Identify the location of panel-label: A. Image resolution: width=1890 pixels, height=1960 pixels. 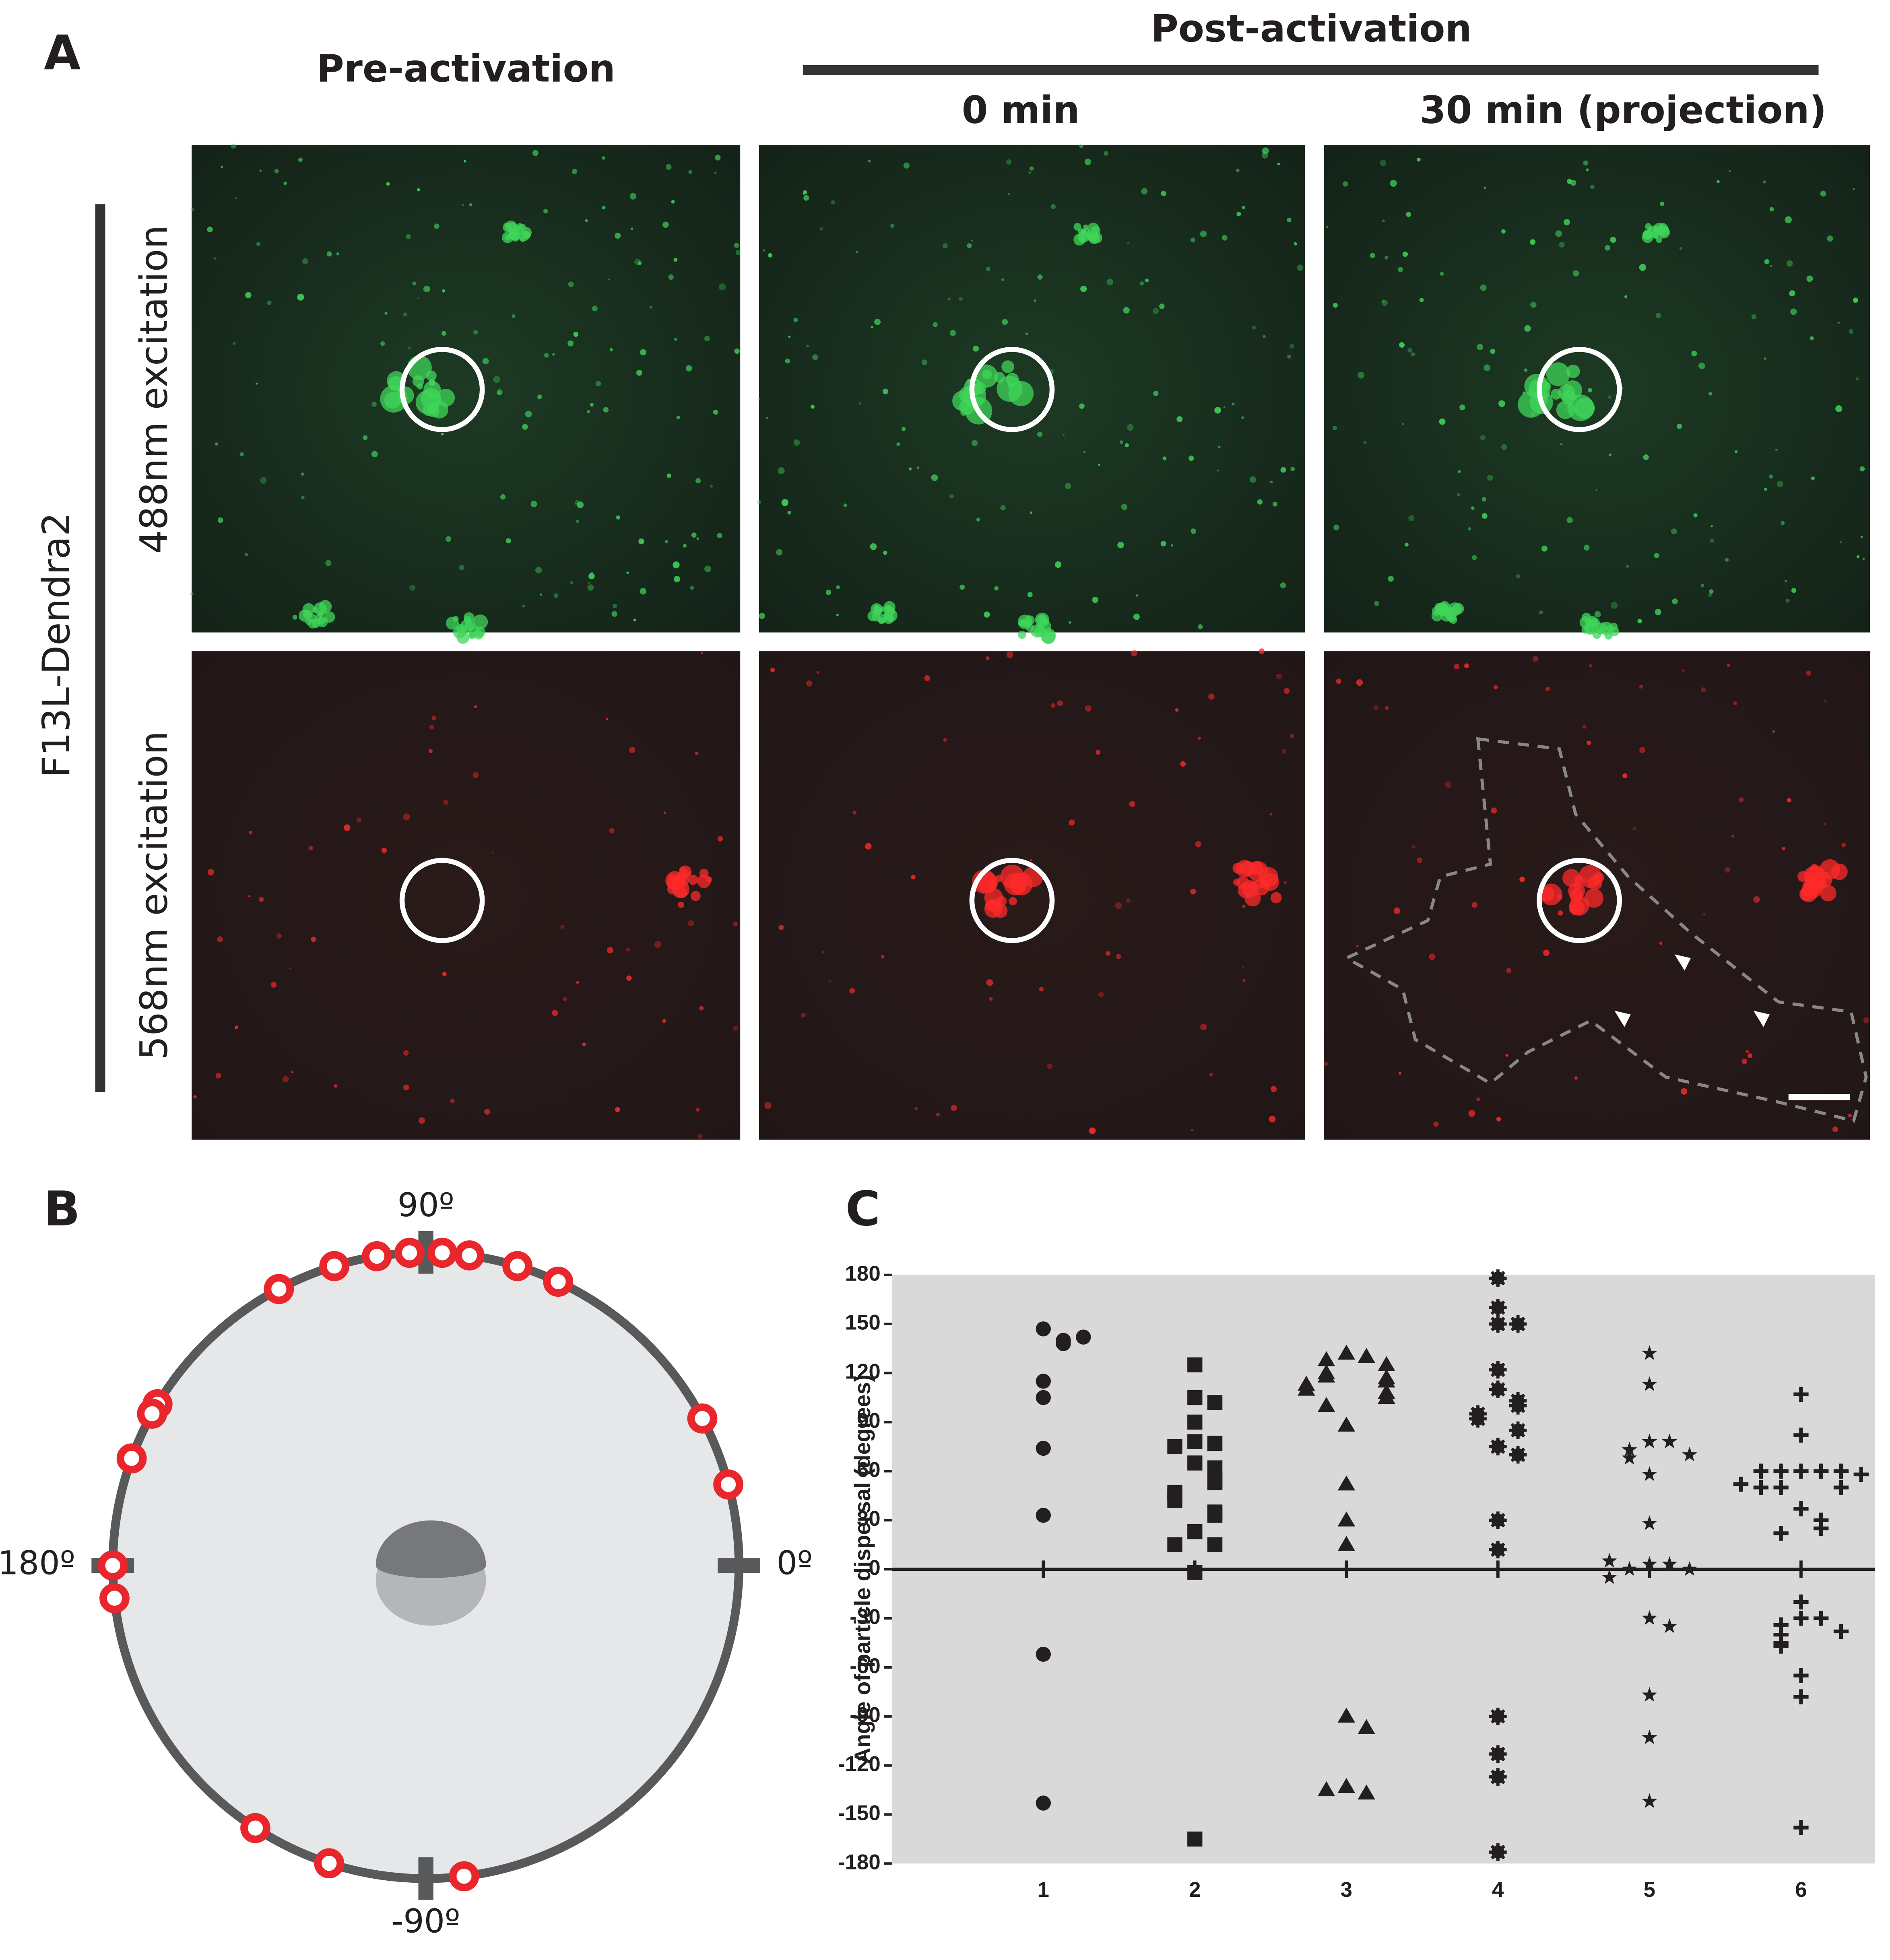
(62, 52).